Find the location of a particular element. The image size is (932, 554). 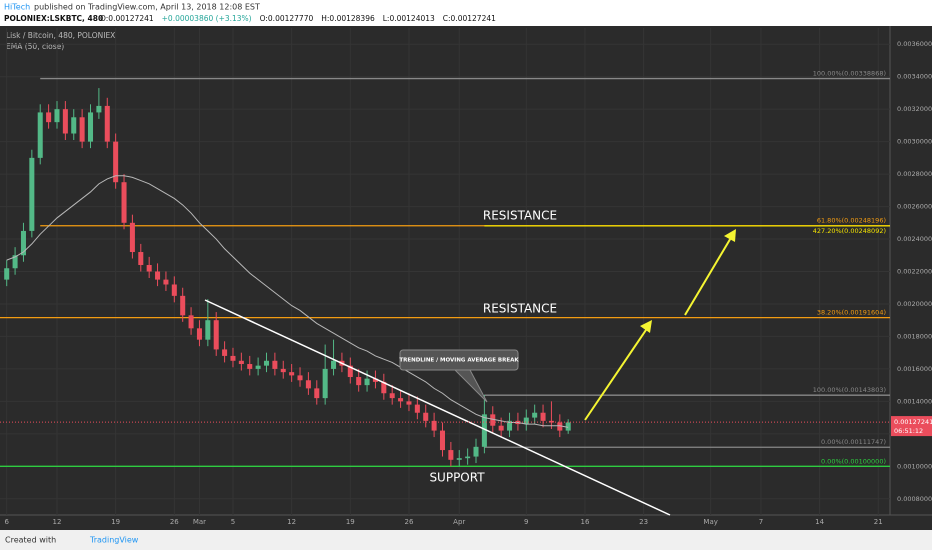

x-tick-label: Mar is located at coordinates (199, 522).